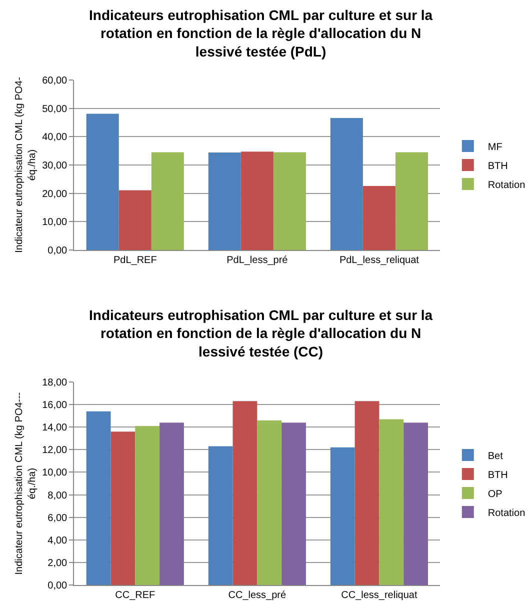 The width and height of the screenshot is (531, 612). I want to click on y-tick-label: 4,00, so click(58, 540).